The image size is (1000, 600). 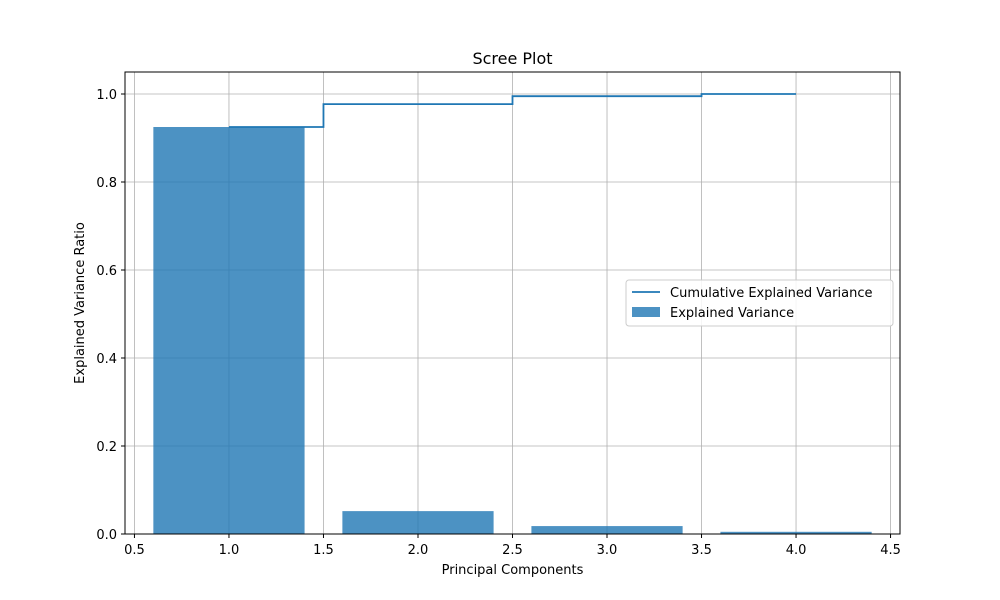 What do you see at coordinates (323, 550) in the screenshot?
I see `x-tick-label: 1.5` at bounding box center [323, 550].